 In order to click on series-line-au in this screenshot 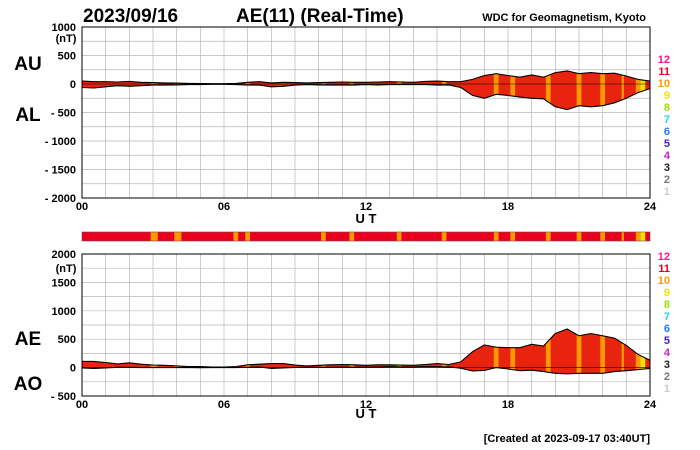, I will do `click(366, 77)`.